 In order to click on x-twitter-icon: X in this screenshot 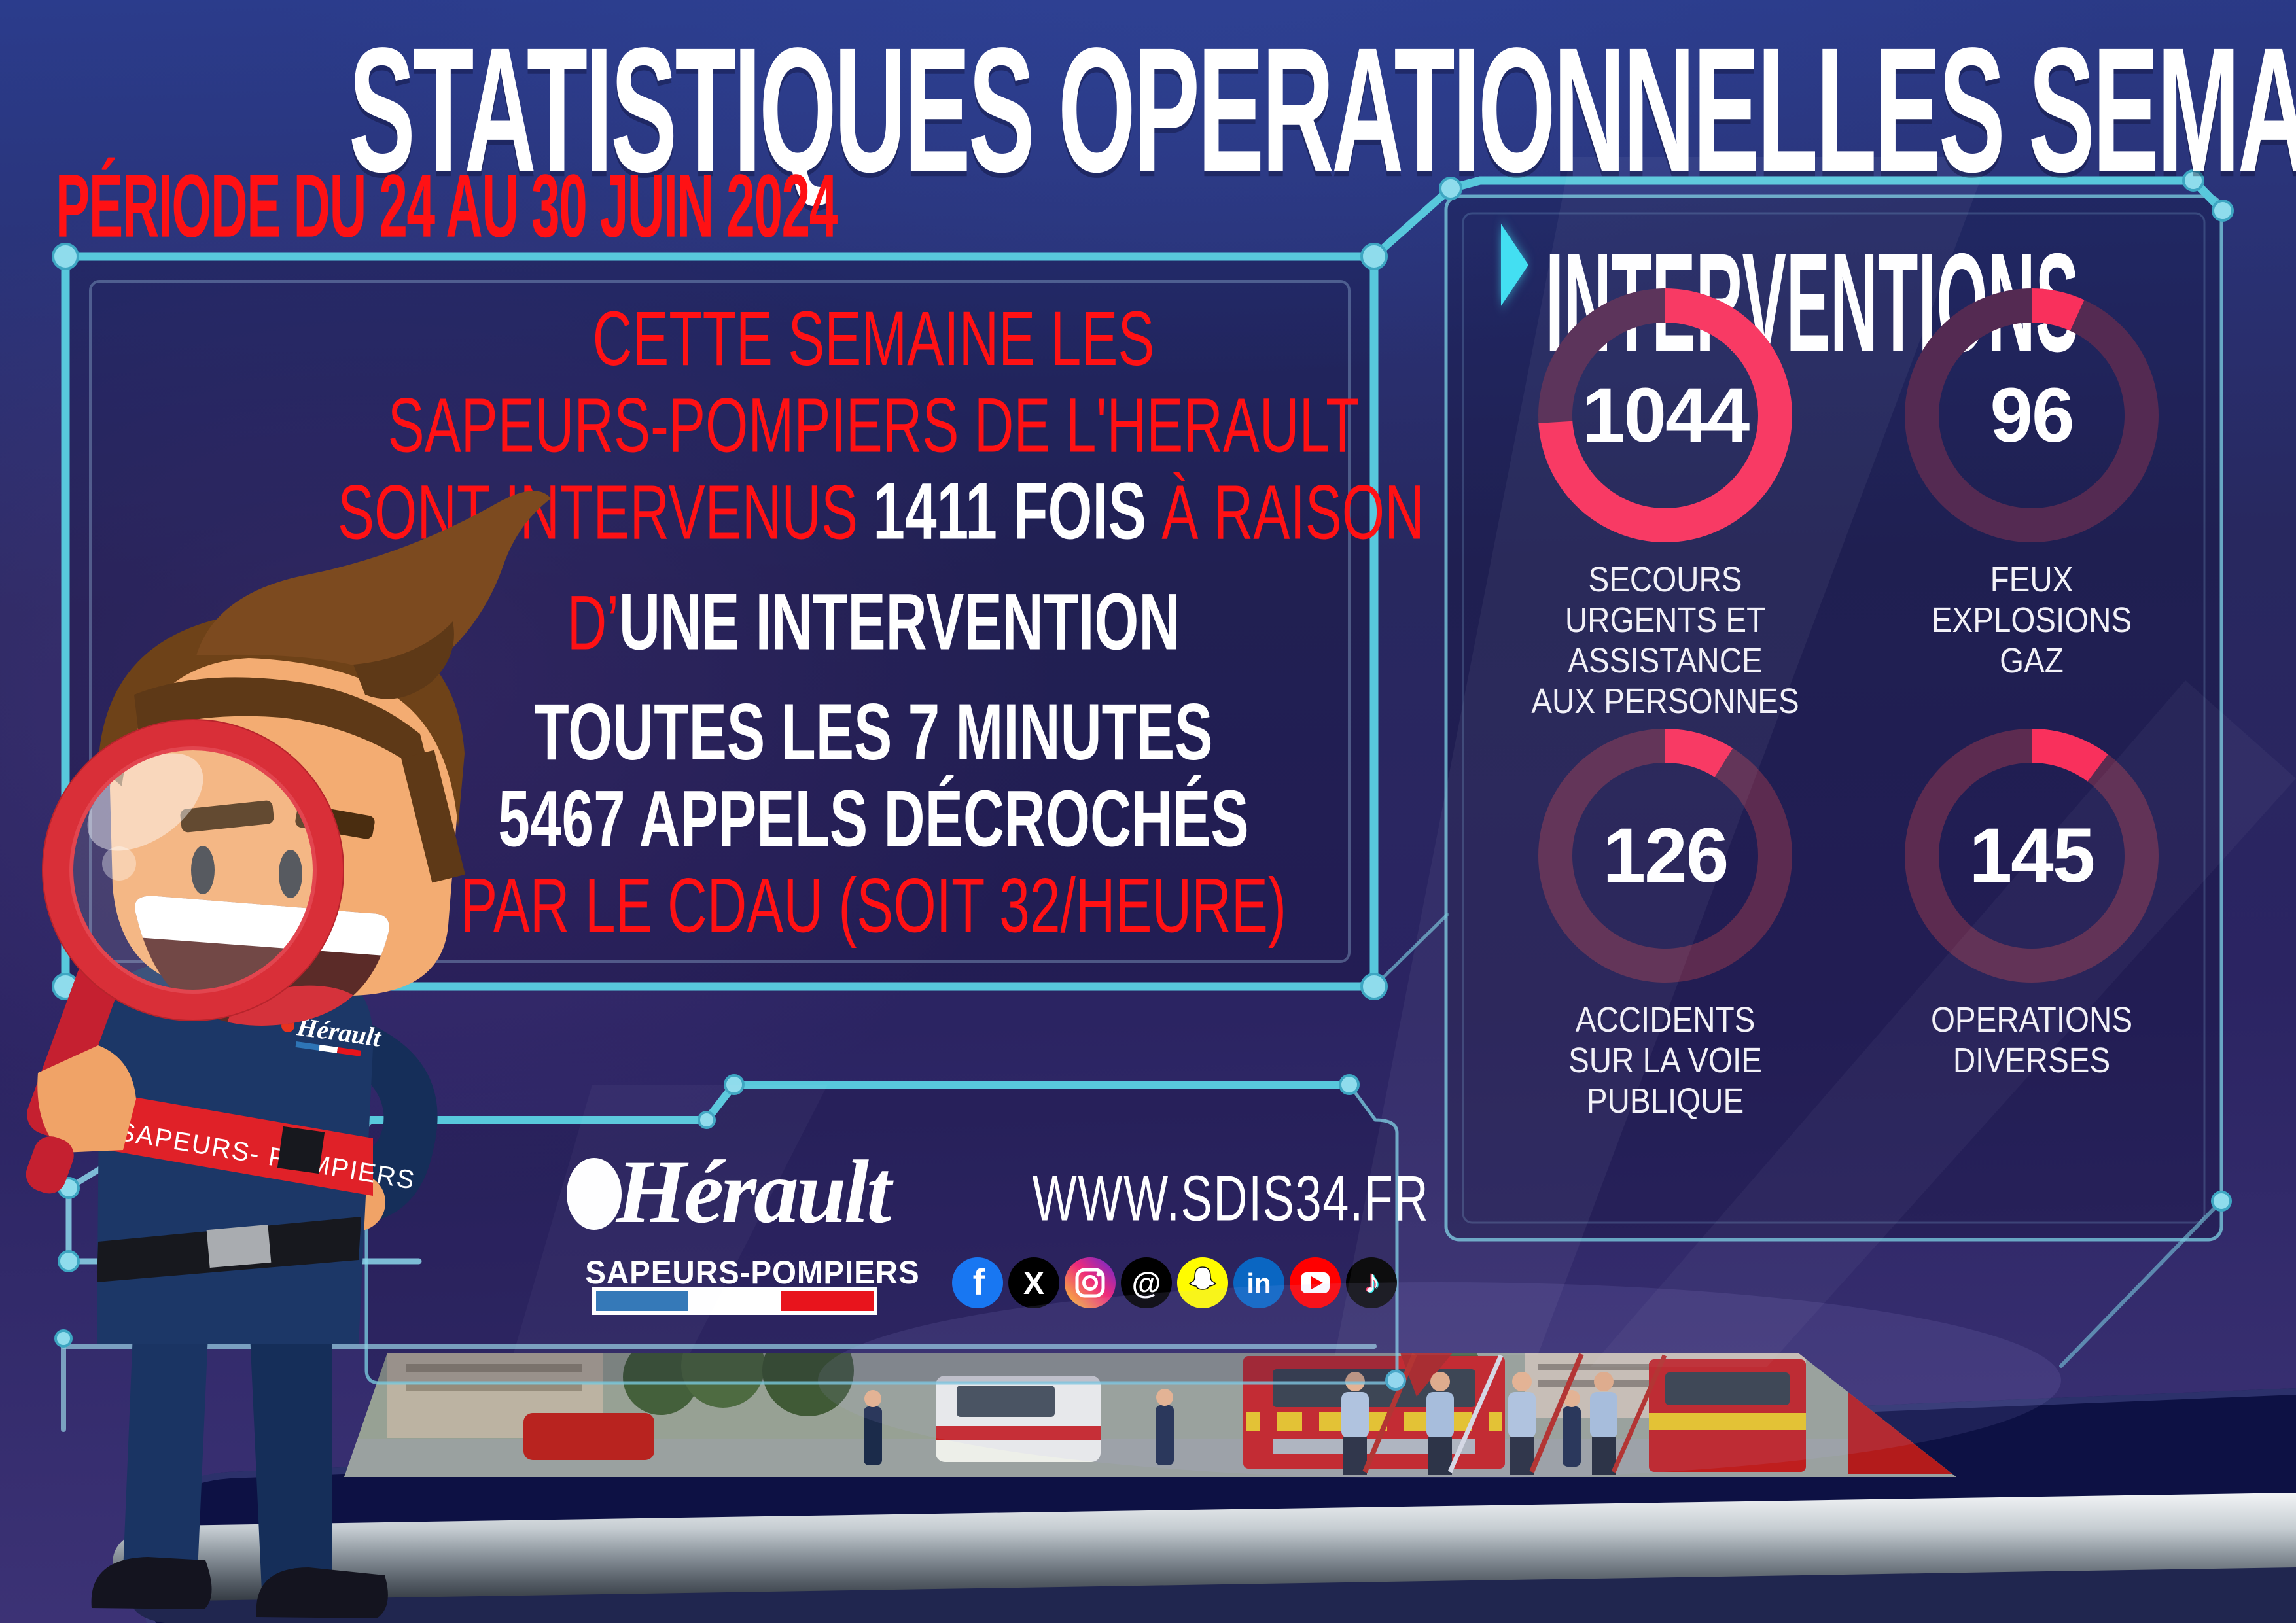, I will do `click(1033, 1282)`.